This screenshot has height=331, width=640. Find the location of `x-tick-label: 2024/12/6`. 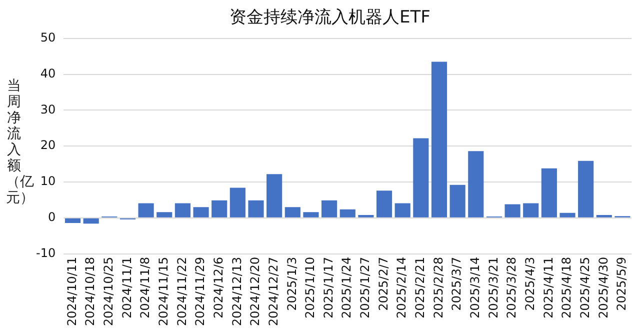

x-tick-label: 2024/12/6 is located at coordinates (218, 287).